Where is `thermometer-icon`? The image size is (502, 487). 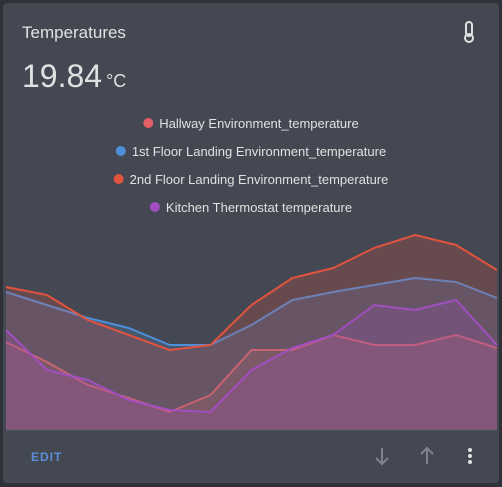 thermometer-icon is located at coordinates (469, 32).